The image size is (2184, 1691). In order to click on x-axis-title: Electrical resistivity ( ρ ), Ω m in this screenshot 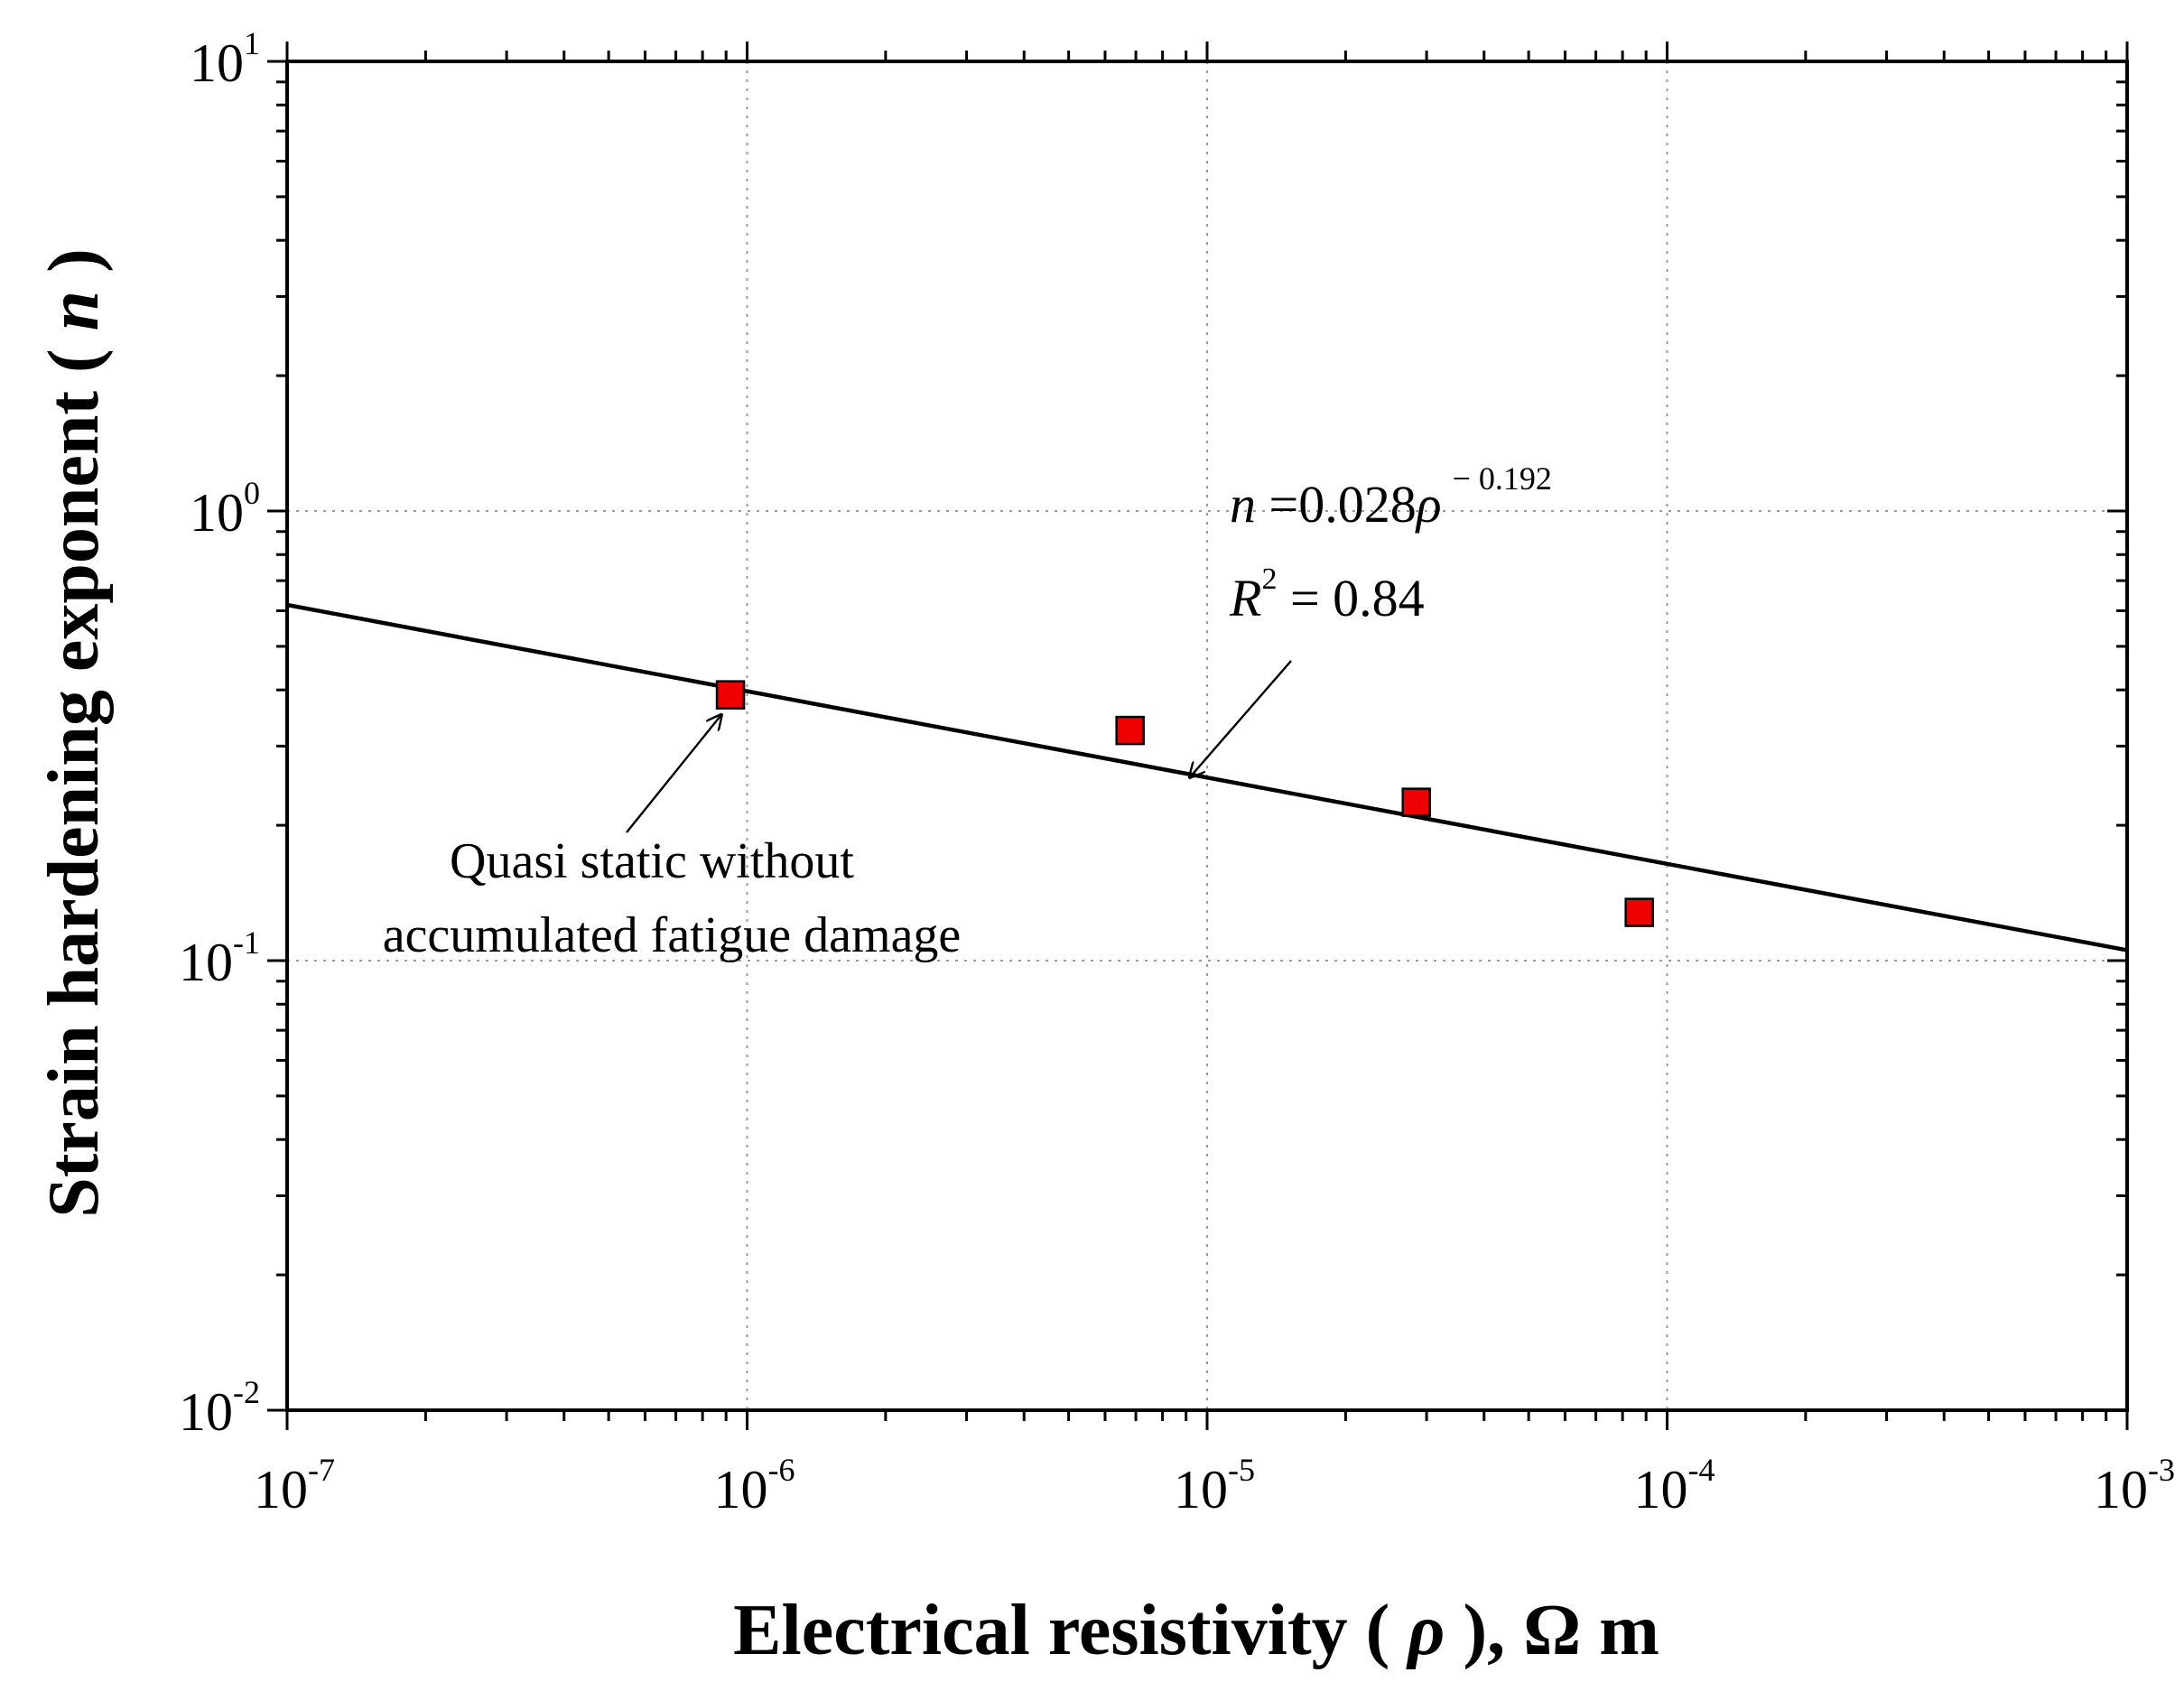, I will do `click(1196, 1631)`.